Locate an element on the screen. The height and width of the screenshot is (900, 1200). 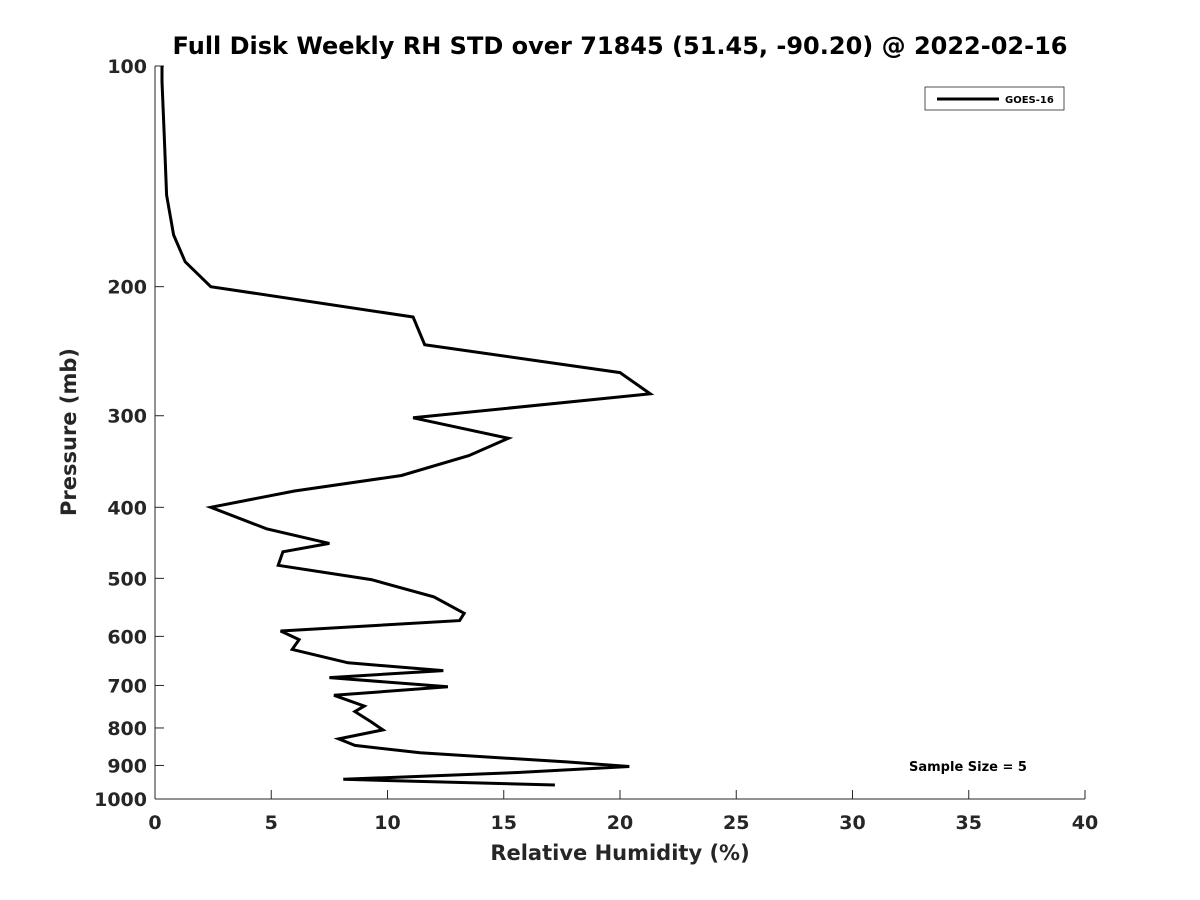
sample-size-annotation: Sample Size = 5 is located at coordinates (968, 767).